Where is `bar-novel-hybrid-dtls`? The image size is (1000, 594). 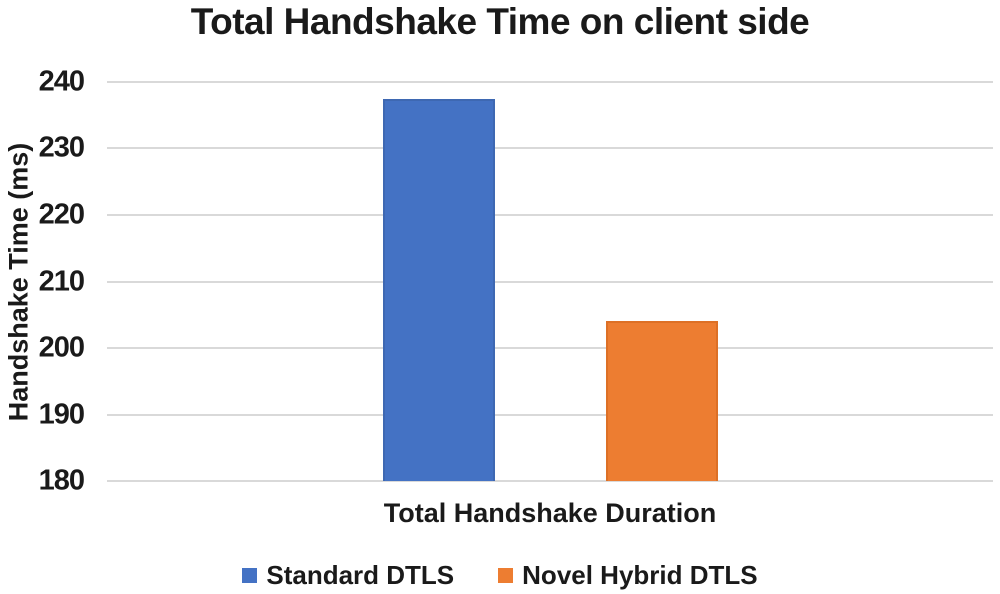
bar-novel-hybrid-dtls is located at coordinates (661, 401).